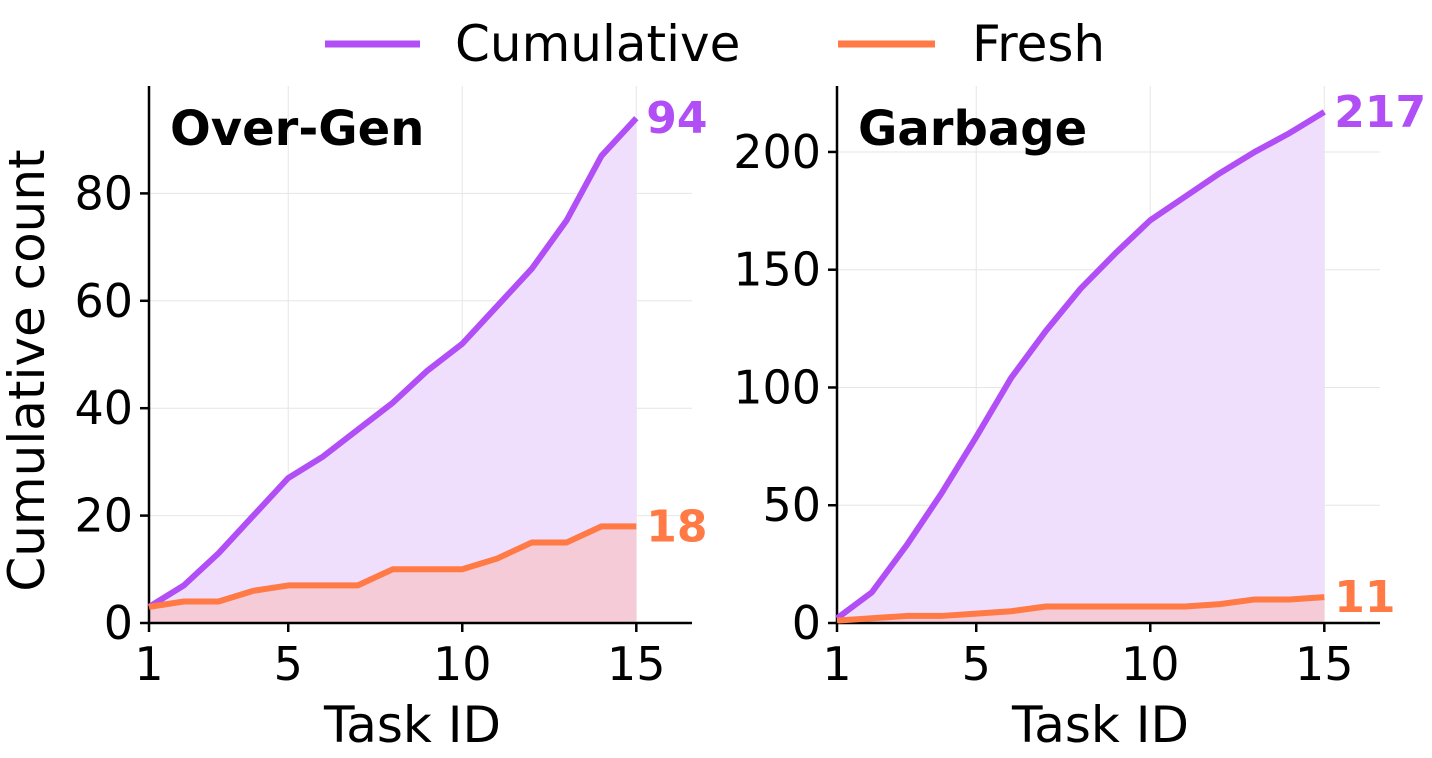  What do you see at coordinates (103, 301) in the screenshot?
I see `y-tick-label-3: 60` at bounding box center [103, 301].